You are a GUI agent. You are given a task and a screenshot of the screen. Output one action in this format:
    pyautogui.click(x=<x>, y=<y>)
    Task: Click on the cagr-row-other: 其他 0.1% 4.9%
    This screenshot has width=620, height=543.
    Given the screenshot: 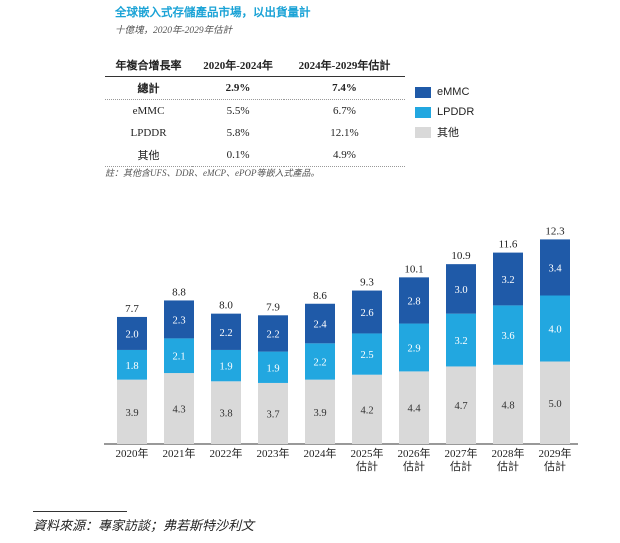 What is the action you would take?
    pyautogui.click(x=255, y=155)
    